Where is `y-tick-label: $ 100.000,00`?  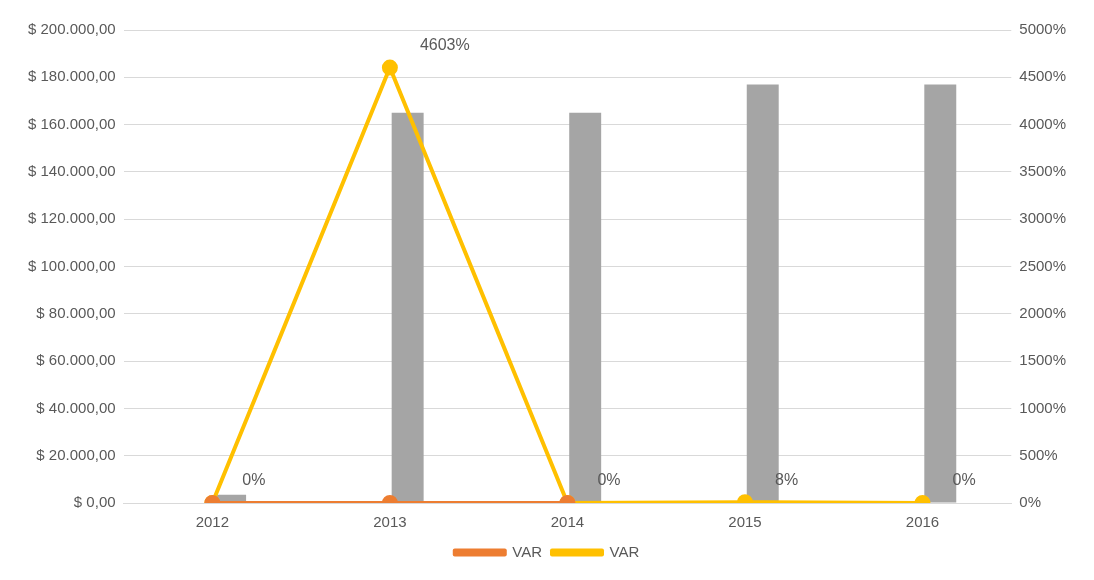
y-tick-label: $ 100.000,00 is located at coordinates (71, 265).